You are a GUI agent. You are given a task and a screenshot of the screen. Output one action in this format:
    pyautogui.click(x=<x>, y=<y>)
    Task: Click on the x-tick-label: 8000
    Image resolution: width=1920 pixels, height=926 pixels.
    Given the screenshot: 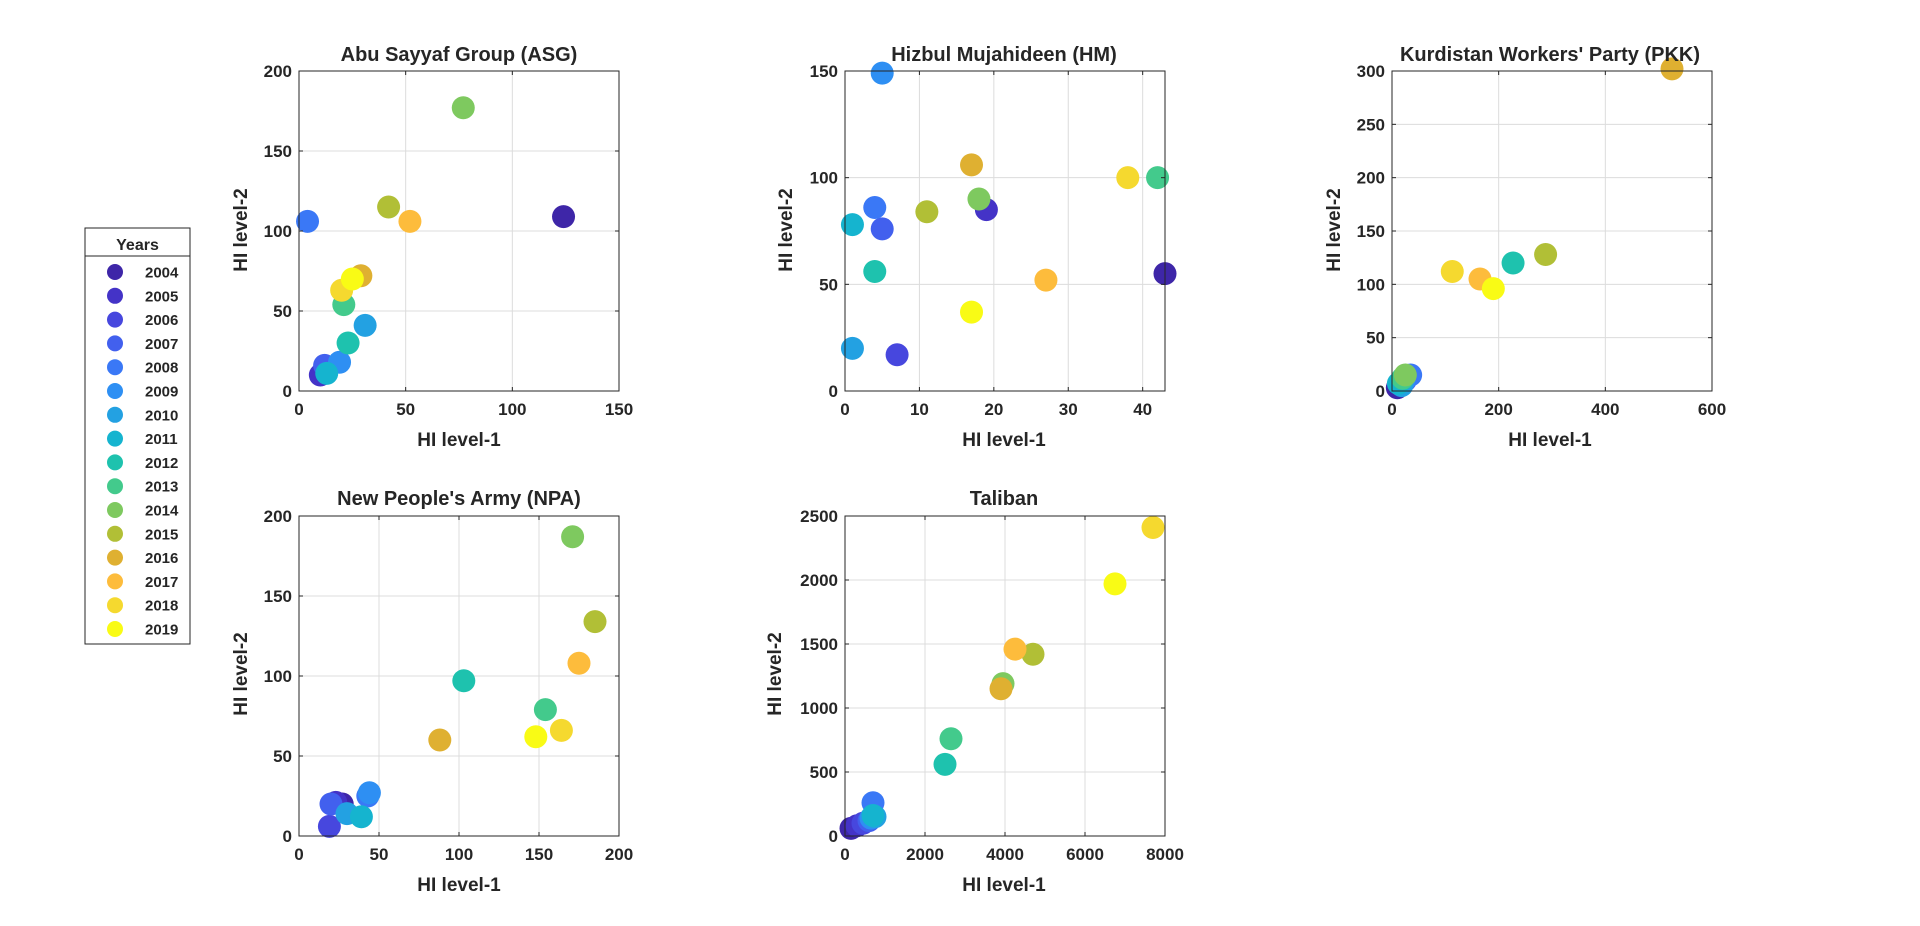 What is the action you would take?
    pyautogui.click(x=1165, y=854)
    